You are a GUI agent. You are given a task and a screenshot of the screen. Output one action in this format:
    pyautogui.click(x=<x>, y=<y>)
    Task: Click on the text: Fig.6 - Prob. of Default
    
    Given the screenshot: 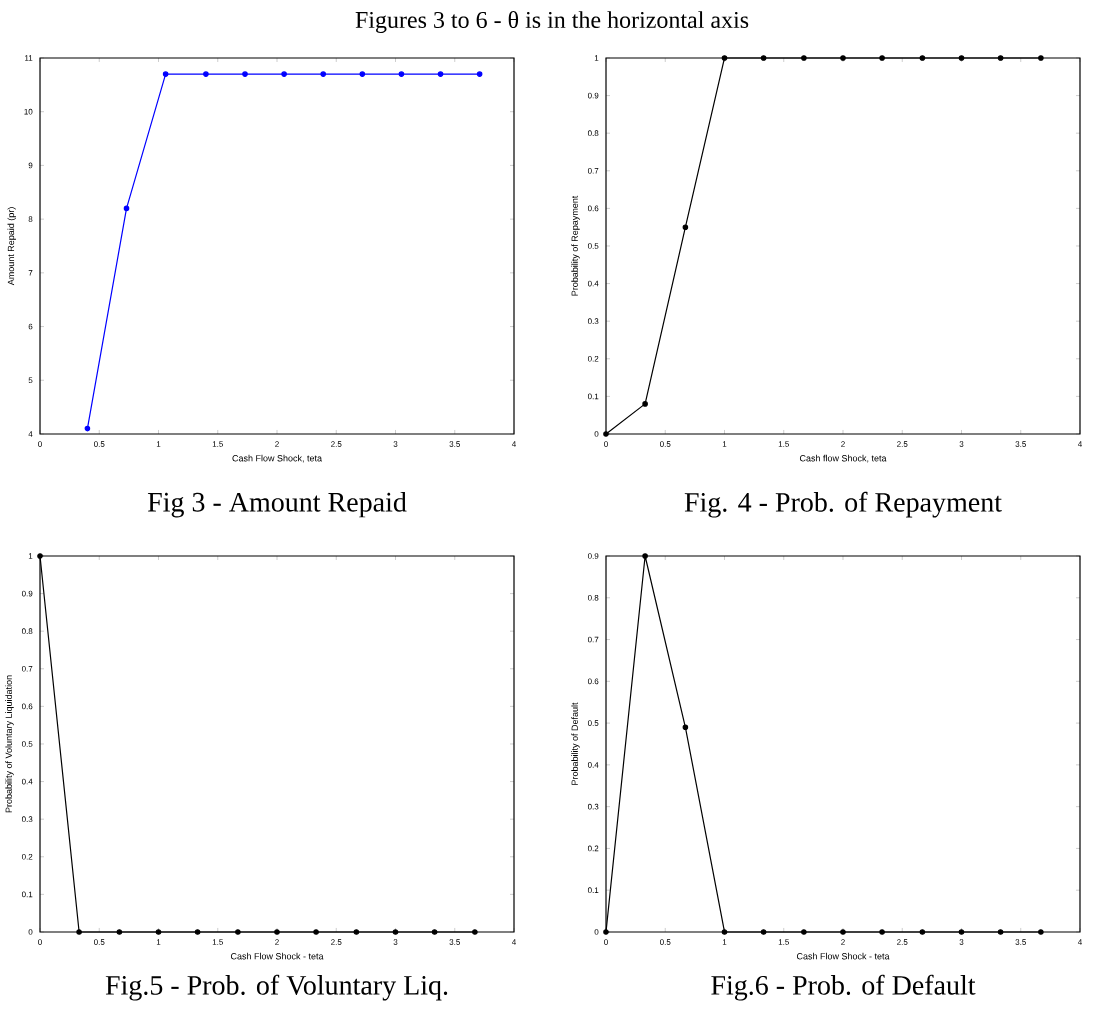 What is the action you would take?
    pyautogui.click(x=843, y=987)
    